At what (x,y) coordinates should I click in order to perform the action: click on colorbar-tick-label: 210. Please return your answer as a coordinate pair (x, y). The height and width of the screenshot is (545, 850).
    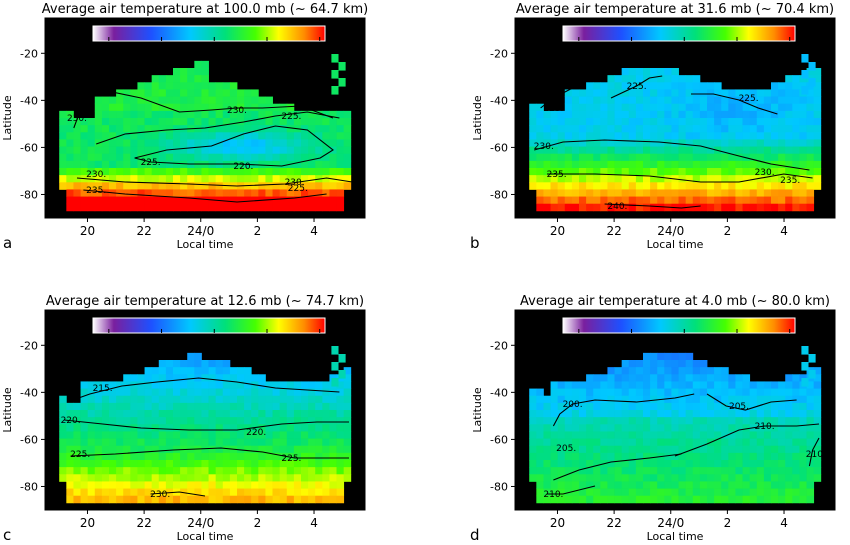
    Looking at the image, I should click on (161, 341).